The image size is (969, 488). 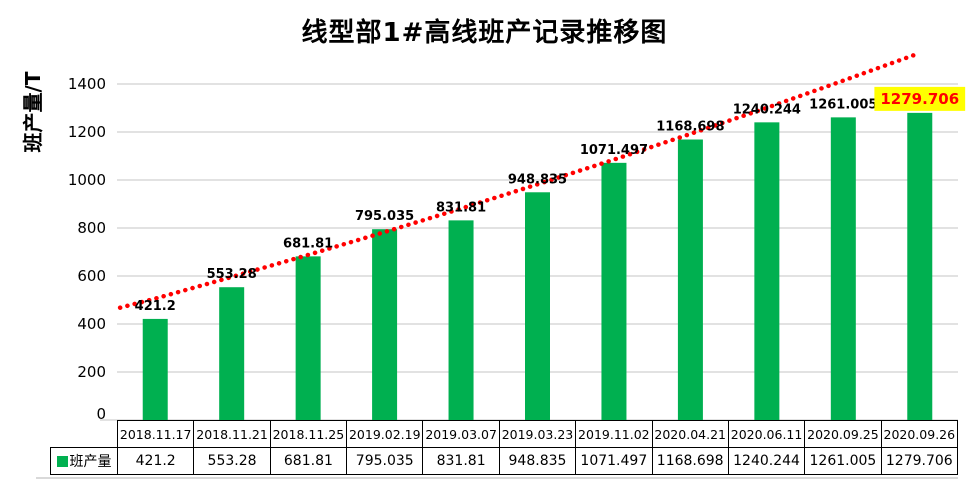 What do you see at coordinates (308, 461) in the screenshot?
I see `value-cell: 681.81` at bounding box center [308, 461].